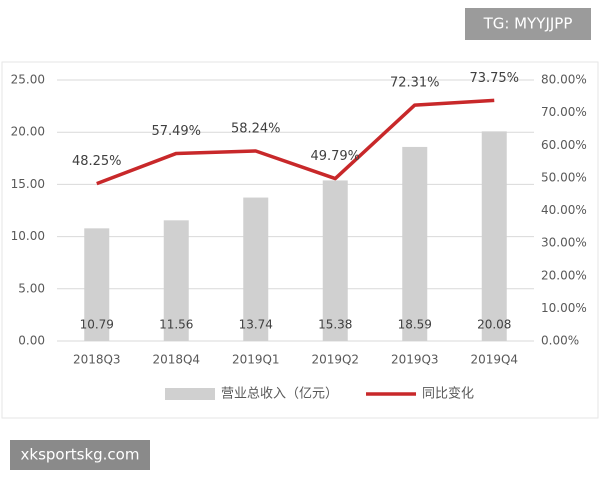 The image size is (600, 480). I want to click on data-label: 15.38, so click(335, 325).